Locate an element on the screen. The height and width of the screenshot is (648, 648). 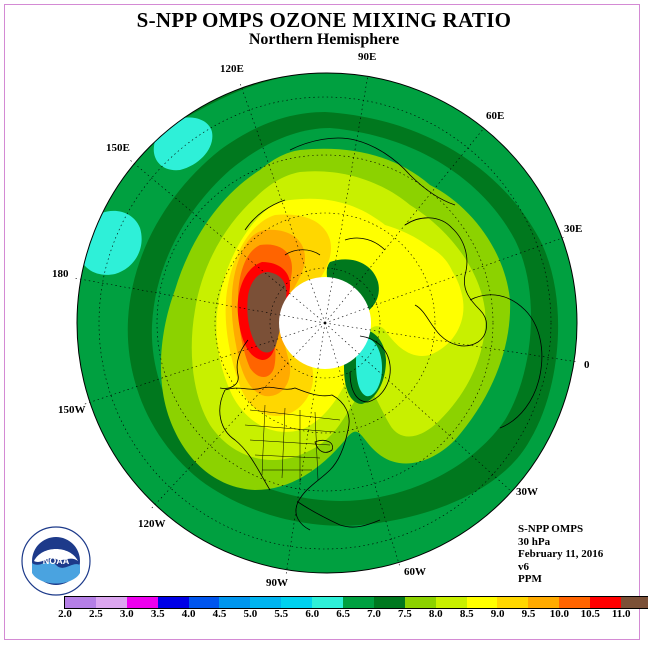
info-level: 30 hPa is located at coordinates (534, 541).